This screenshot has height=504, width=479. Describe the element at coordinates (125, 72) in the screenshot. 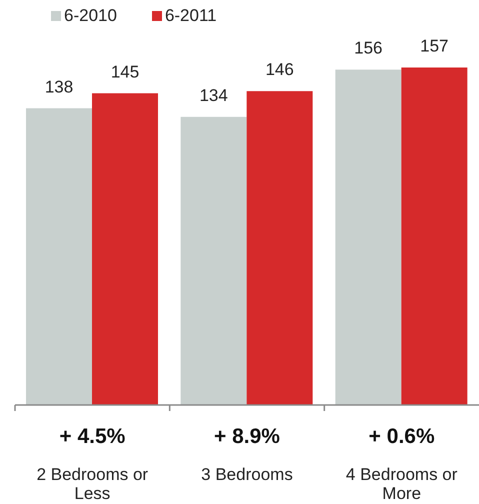

I see `data-label: 145` at that location.